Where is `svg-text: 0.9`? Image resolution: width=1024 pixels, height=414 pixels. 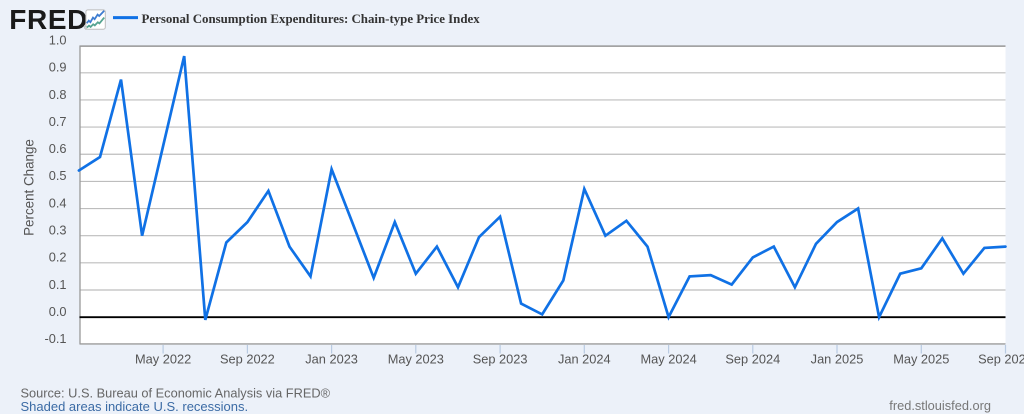 svg-text: 0.9 is located at coordinates (58, 67).